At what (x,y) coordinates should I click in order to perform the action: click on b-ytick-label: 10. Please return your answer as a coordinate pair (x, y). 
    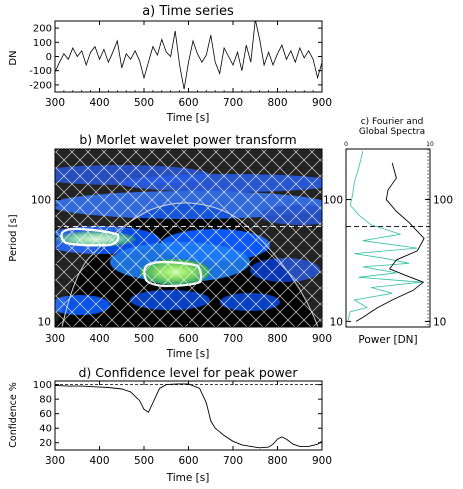
    Looking at the image, I should click on (44, 322).